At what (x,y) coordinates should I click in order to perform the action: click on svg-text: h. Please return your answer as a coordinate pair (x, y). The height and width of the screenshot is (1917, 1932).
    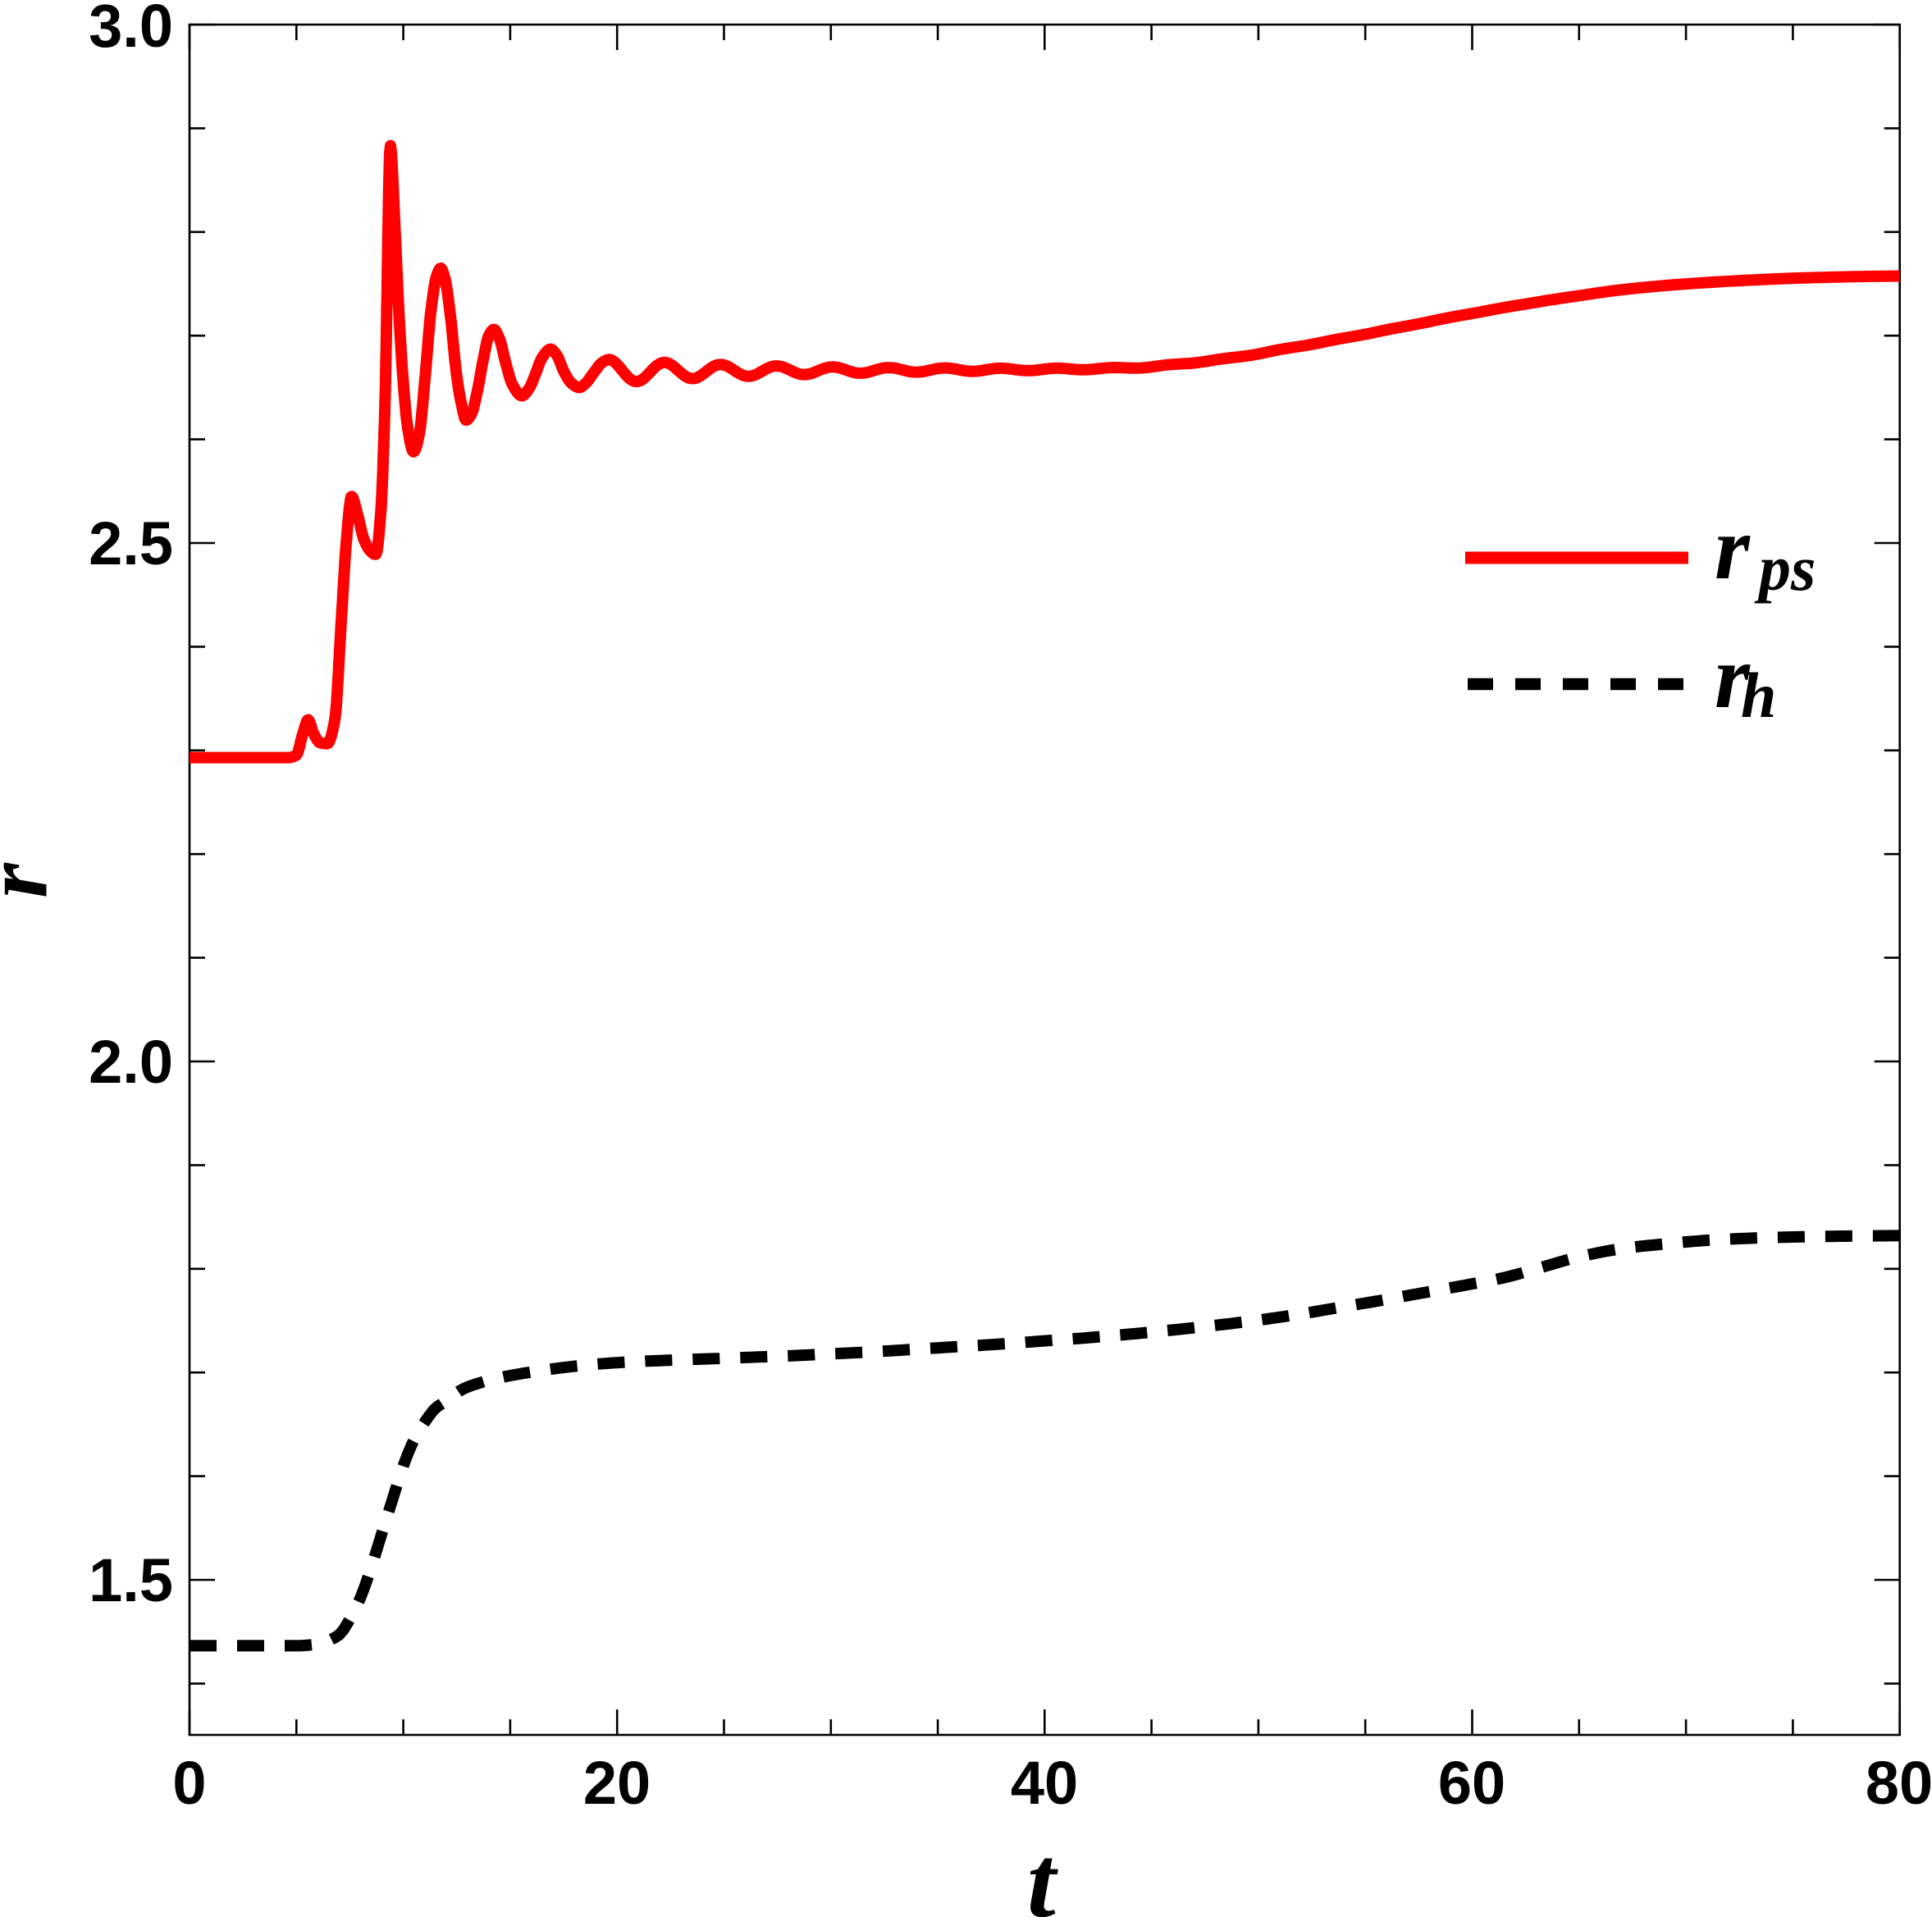
    Looking at the image, I should click on (1759, 695).